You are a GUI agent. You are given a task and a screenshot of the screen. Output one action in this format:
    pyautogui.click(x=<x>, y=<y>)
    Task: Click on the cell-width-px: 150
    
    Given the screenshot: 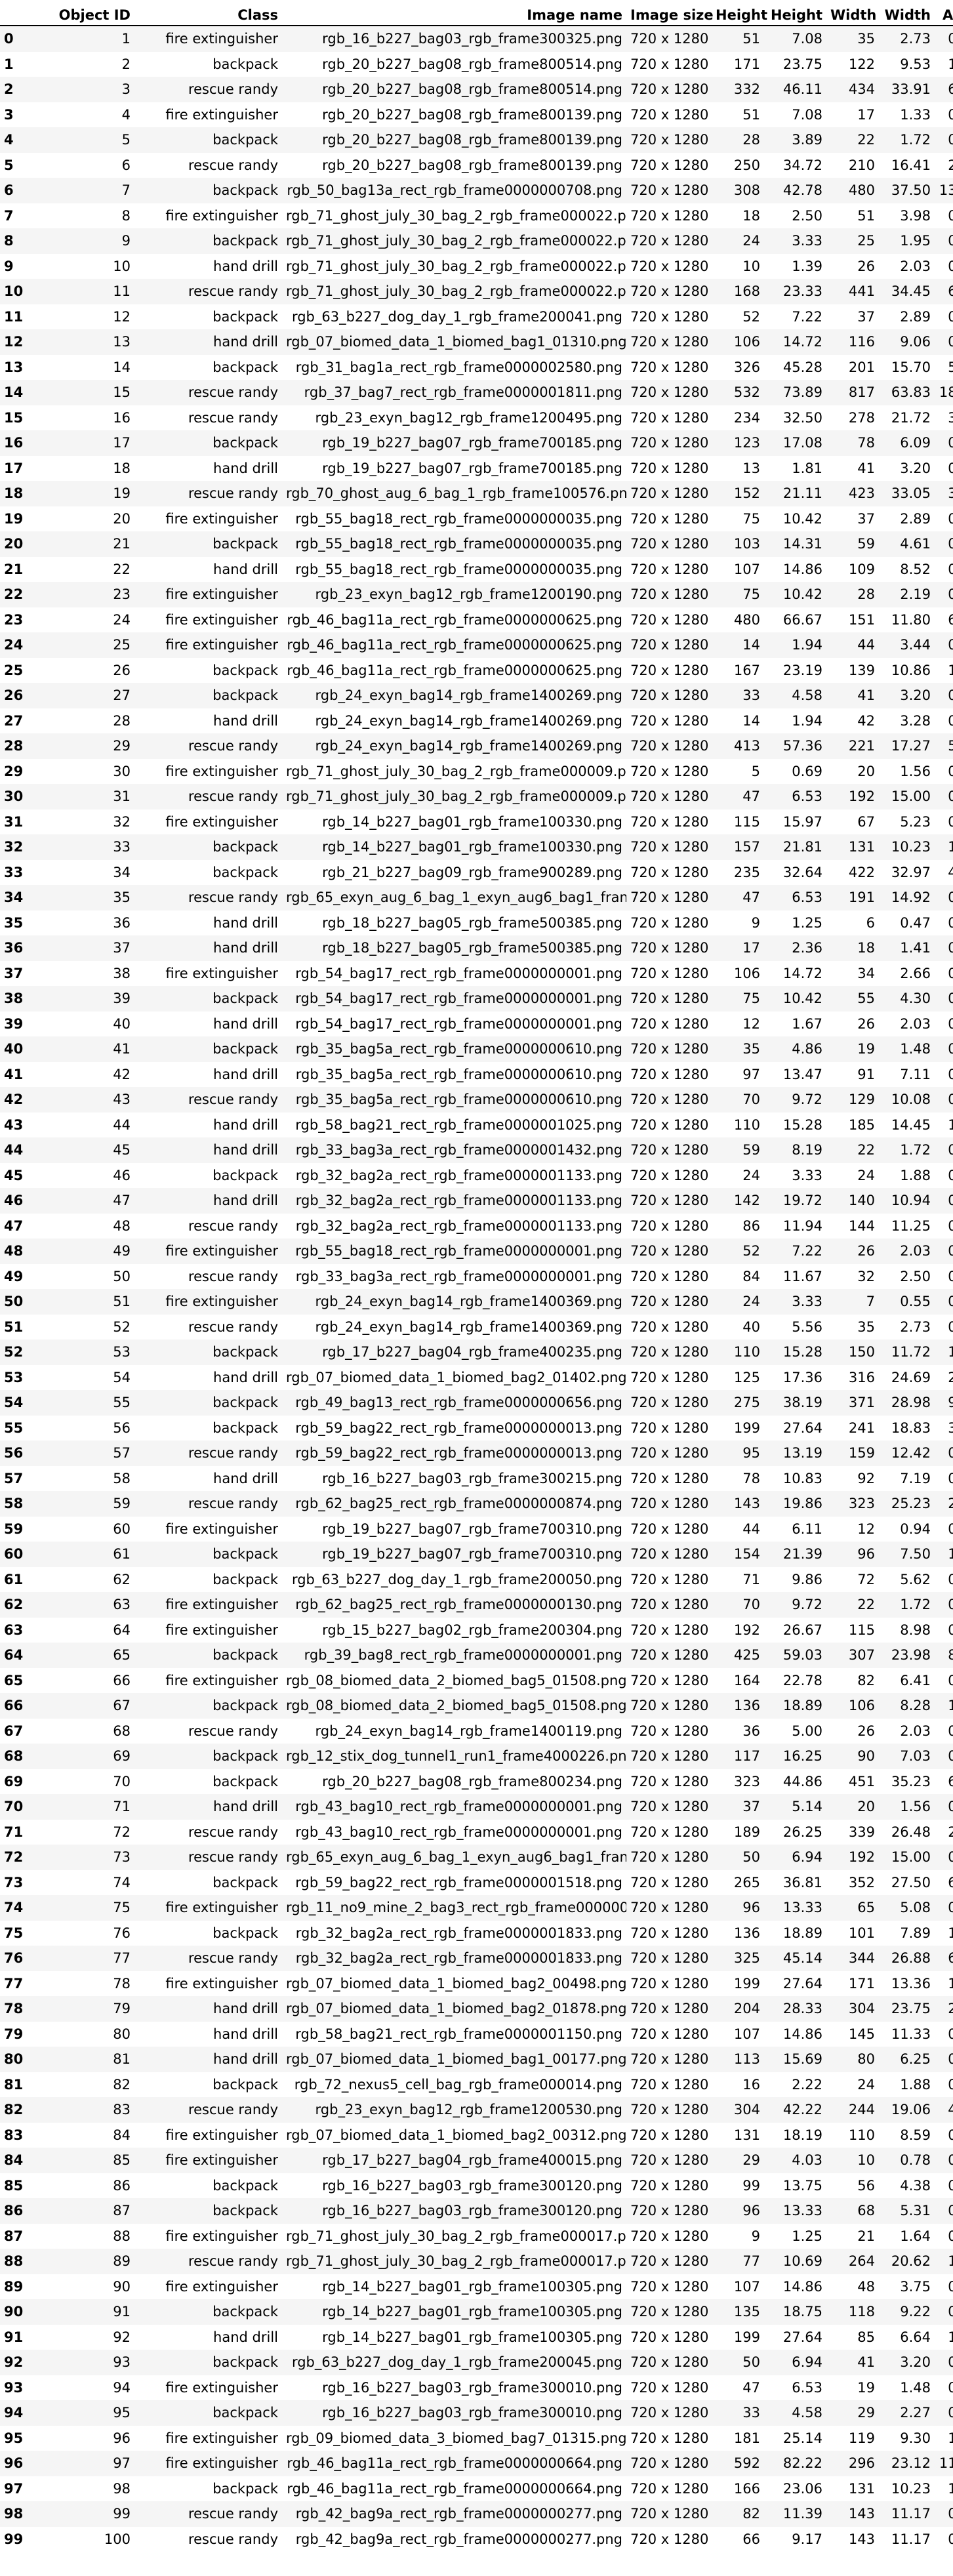 What is the action you would take?
    pyautogui.click(x=853, y=1352)
    